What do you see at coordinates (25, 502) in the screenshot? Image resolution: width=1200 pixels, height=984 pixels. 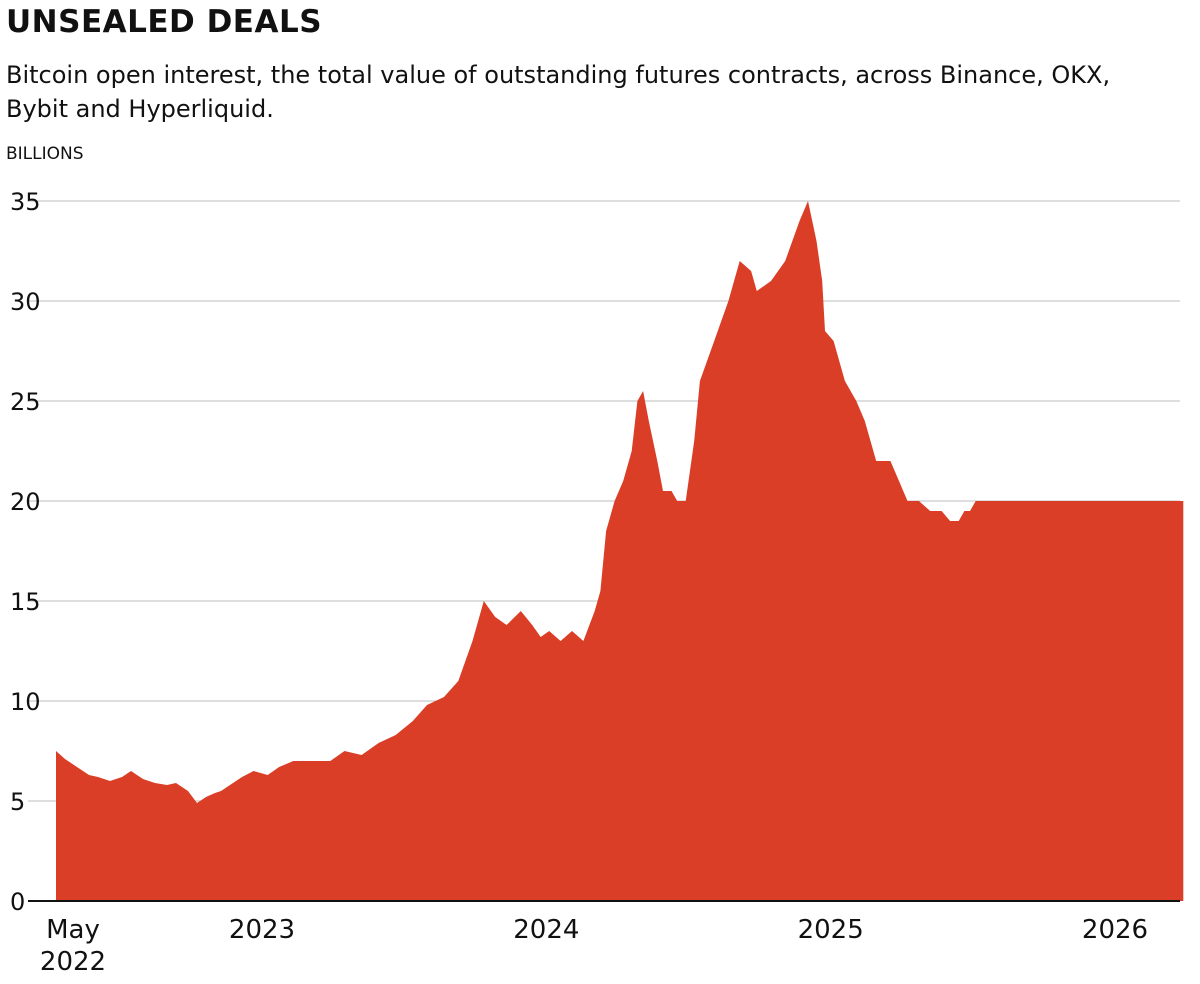 I see `y-tick-label-20: 20` at bounding box center [25, 502].